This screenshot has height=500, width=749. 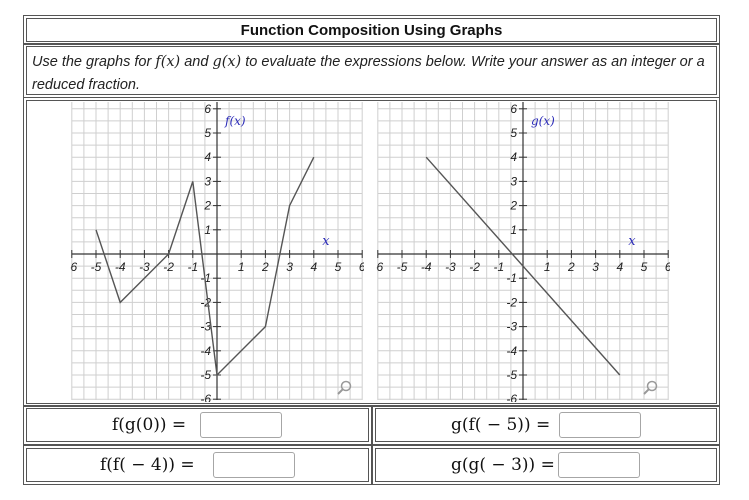 I want to click on function-label: f(x), so click(x=235, y=121).